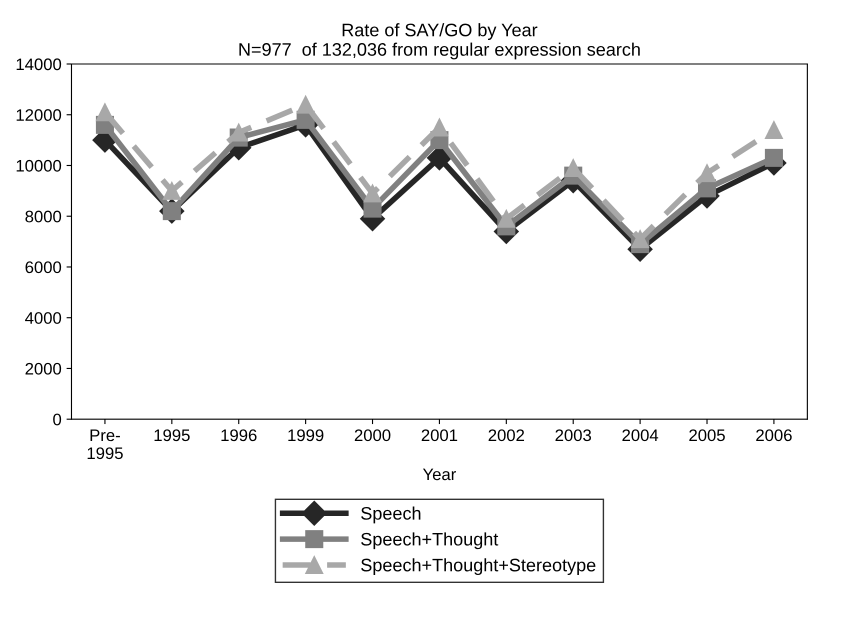 This screenshot has width=841, height=640. I want to click on x-tick-label: 2002, so click(506, 435).